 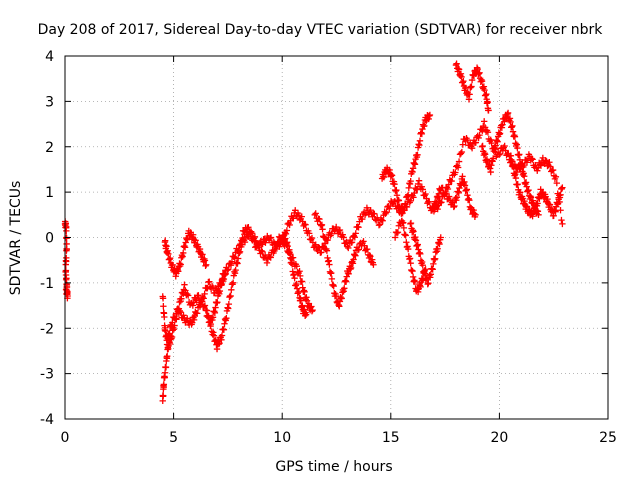 I want to click on series-arc-k, so click(x=453, y=197).